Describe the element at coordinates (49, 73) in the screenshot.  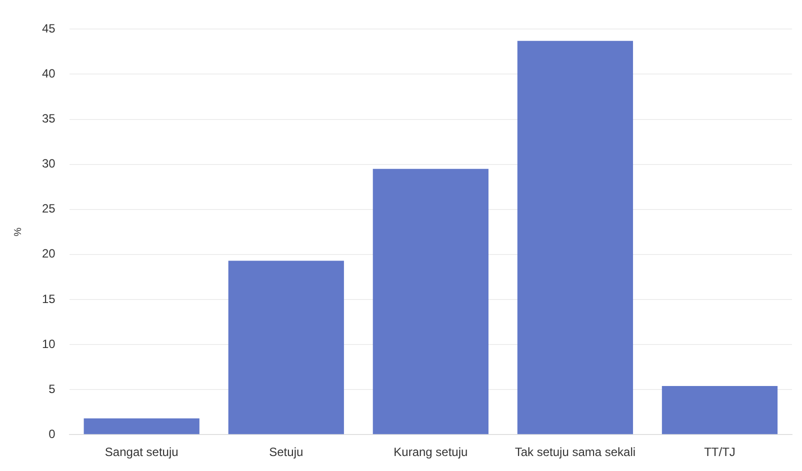
I see `y-tick-label: 40` at that location.